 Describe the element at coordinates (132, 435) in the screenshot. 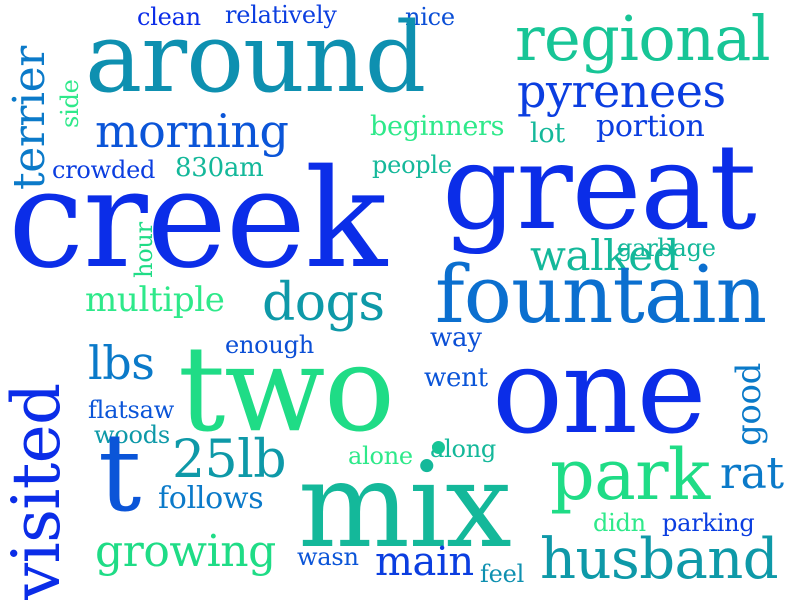

I see `word-woods: woods` at that location.